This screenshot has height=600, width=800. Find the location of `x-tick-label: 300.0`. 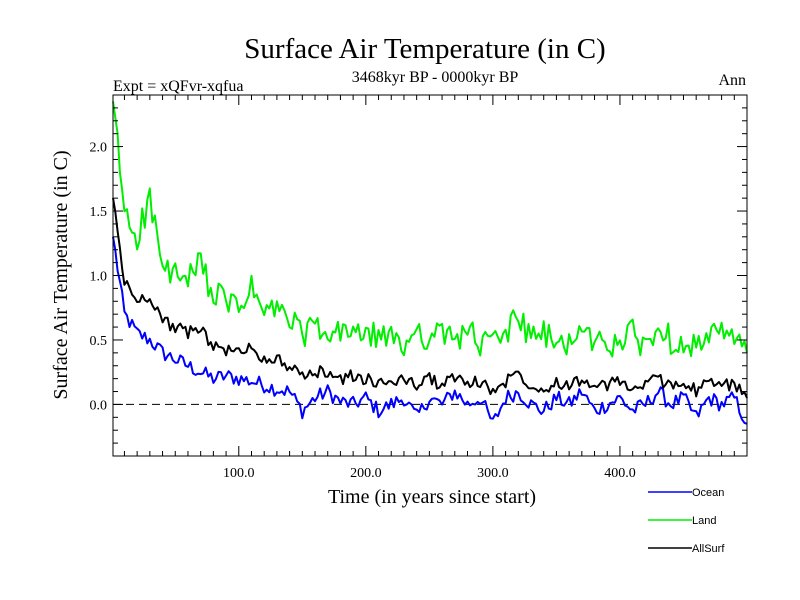

x-tick-label: 300.0 is located at coordinates (493, 473).